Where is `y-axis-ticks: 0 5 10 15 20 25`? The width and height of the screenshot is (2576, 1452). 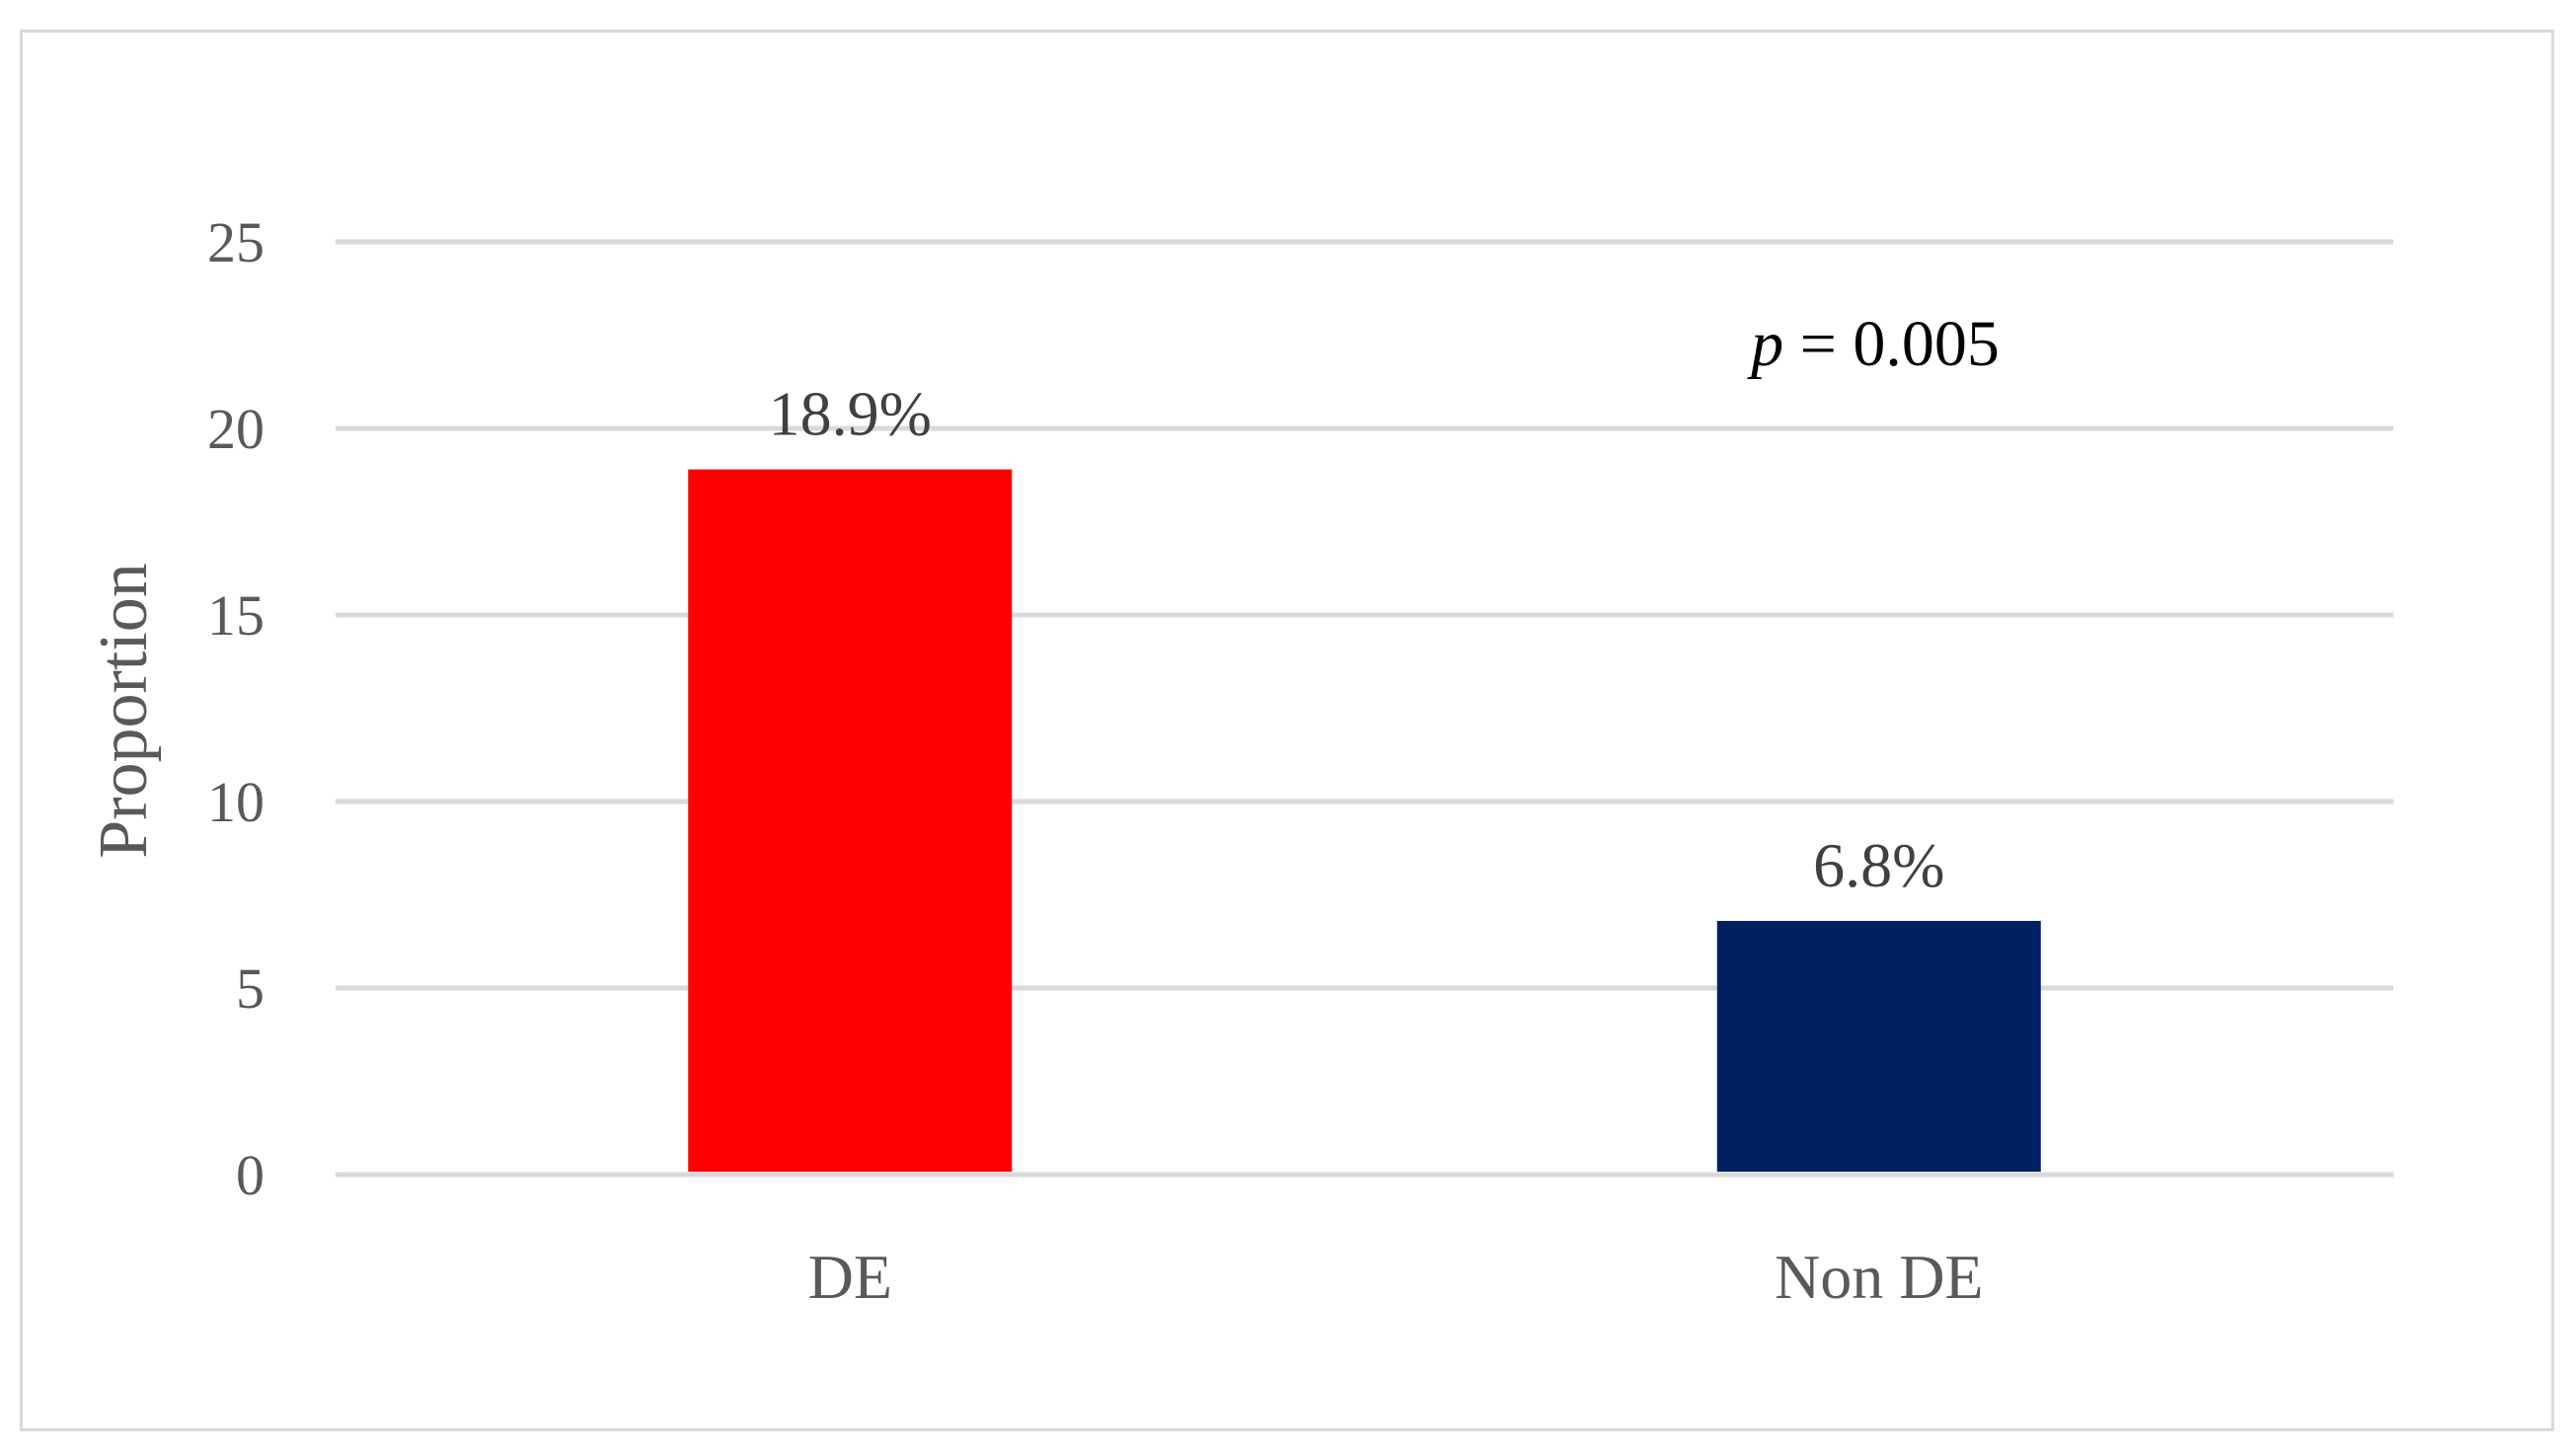 y-axis-ticks: 0 5 10 15 20 25 is located at coordinates (236, 708).